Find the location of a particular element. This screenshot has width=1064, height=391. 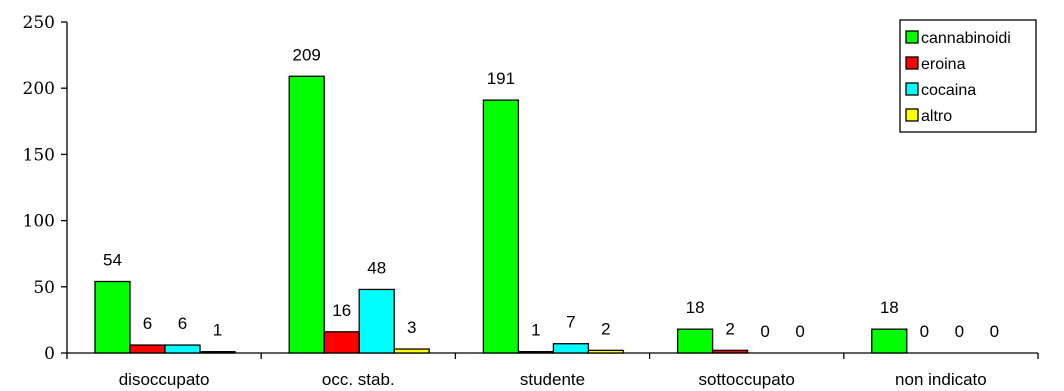

legend-box is located at coordinates (968, 76).